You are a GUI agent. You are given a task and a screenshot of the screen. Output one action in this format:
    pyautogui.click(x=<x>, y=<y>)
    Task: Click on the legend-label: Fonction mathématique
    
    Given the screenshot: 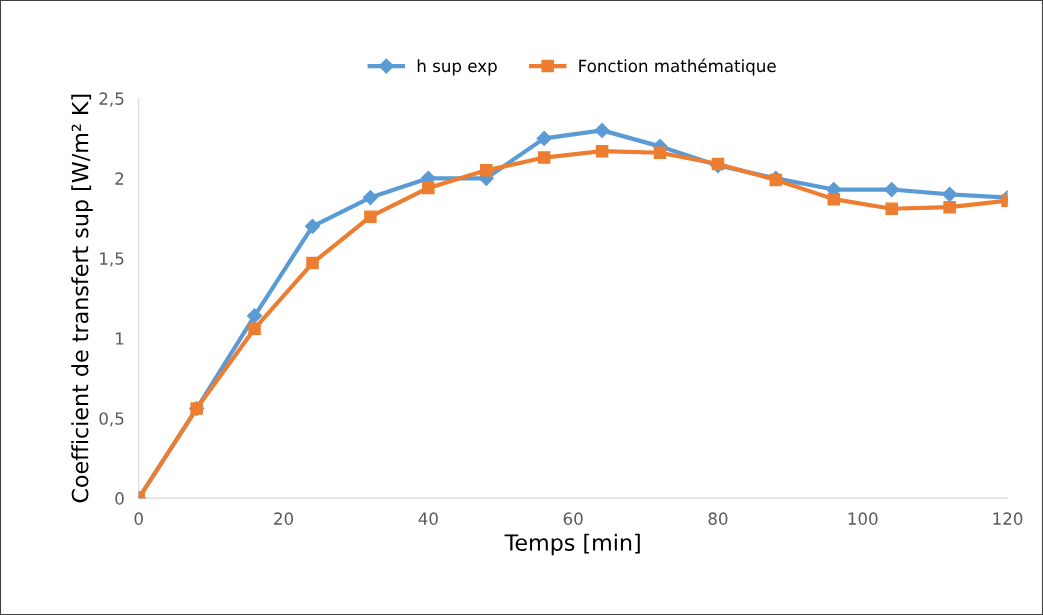 What is the action you would take?
    pyautogui.click(x=677, y=67)
    